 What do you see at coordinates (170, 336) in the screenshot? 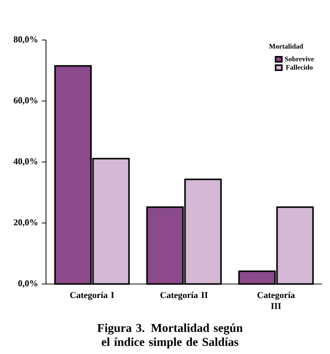
I see `text: Figura 3. Mortalidad según el índice simple de Saldías` at bounding box center [170, 336].